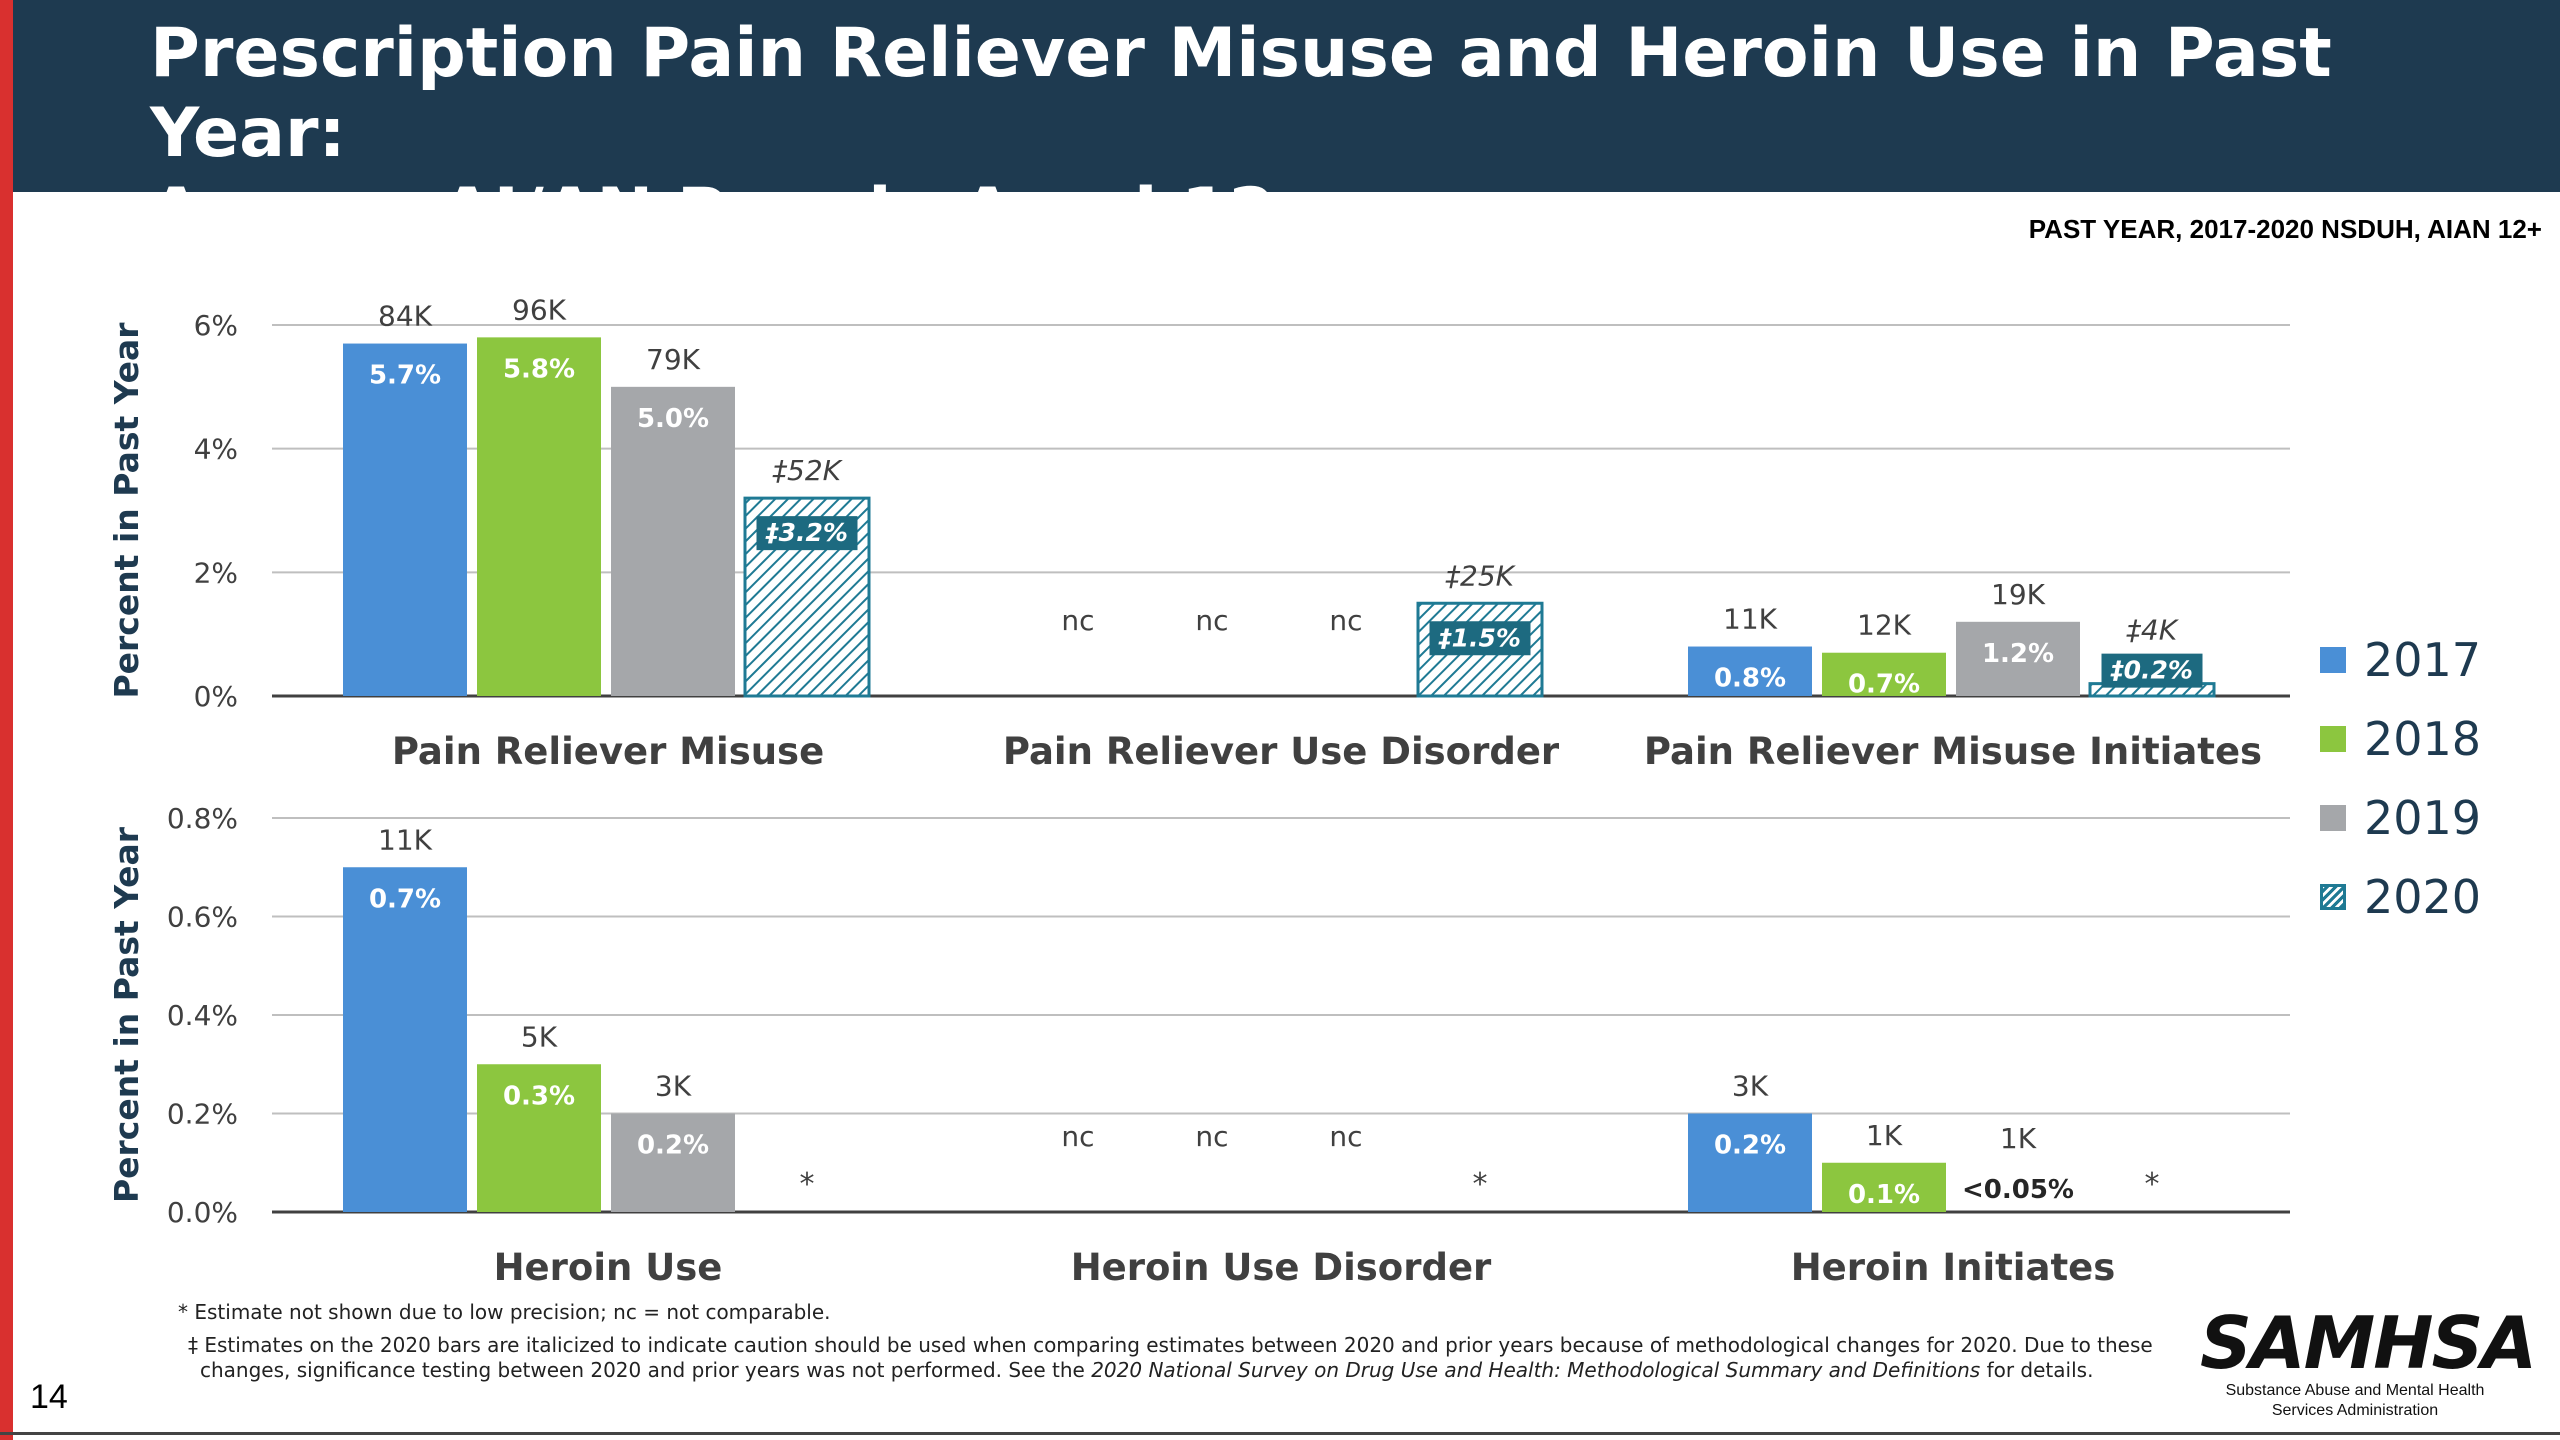 The width and height of the screenshot is (2560, 1440). What do you see at coordinates (216, 696) in the screenshot?
I see `y-tick-label: 0%` at bounding box center [216, 696].